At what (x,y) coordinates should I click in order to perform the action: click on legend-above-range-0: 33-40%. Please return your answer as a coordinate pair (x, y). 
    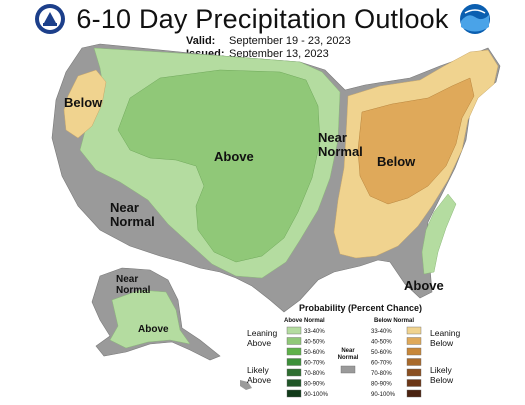
    Looking at the image, I should click on (314, 332).